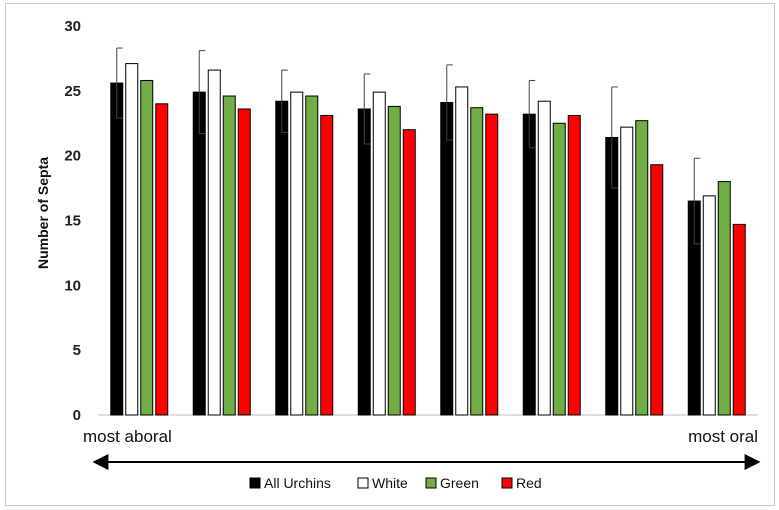  Describe the element at coordinates (72, 26) in the screenshot. I see `y-tick-label: 30` at that location.